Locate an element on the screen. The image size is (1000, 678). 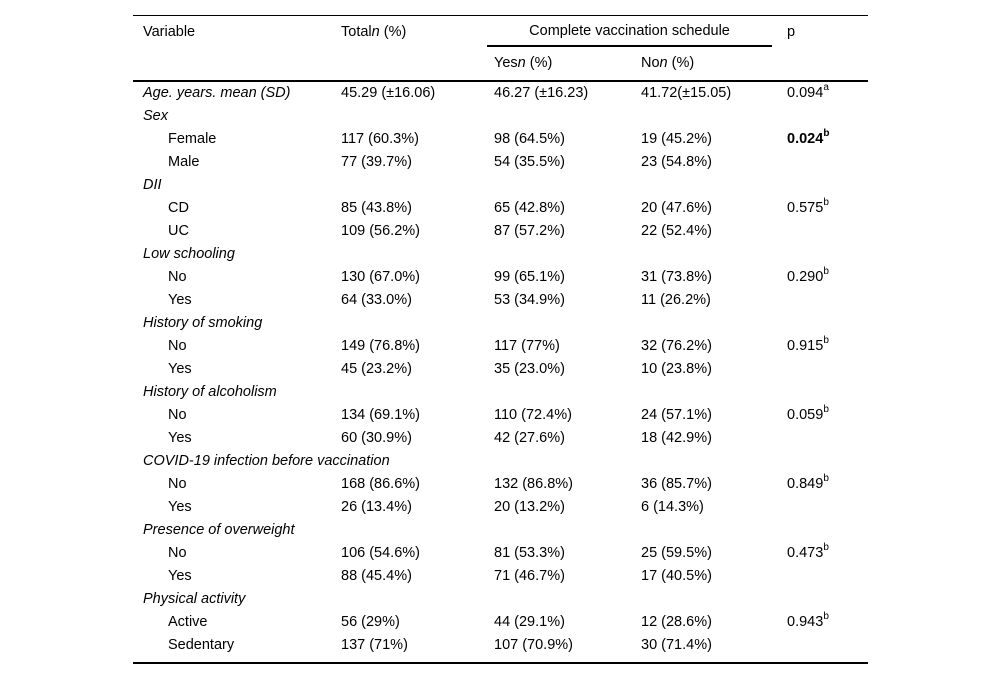
p-value: 0.290 is located at coordinates (805, 276).